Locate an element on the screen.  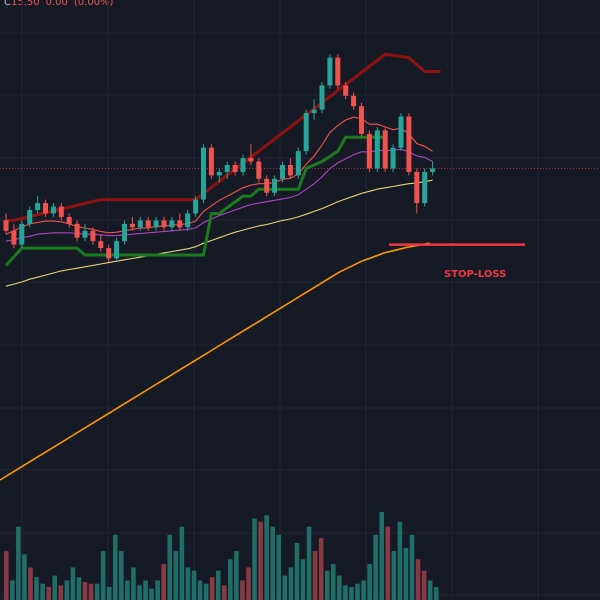
close-letter: C is located at coordinates (7, 4).